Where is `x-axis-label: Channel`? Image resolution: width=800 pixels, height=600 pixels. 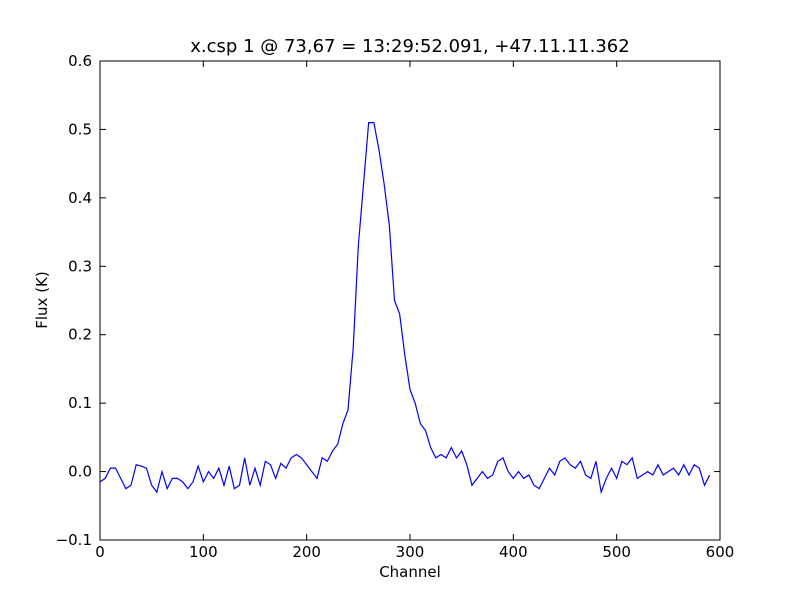
x-axis-label: Channel is located at coordinates (410, 572).